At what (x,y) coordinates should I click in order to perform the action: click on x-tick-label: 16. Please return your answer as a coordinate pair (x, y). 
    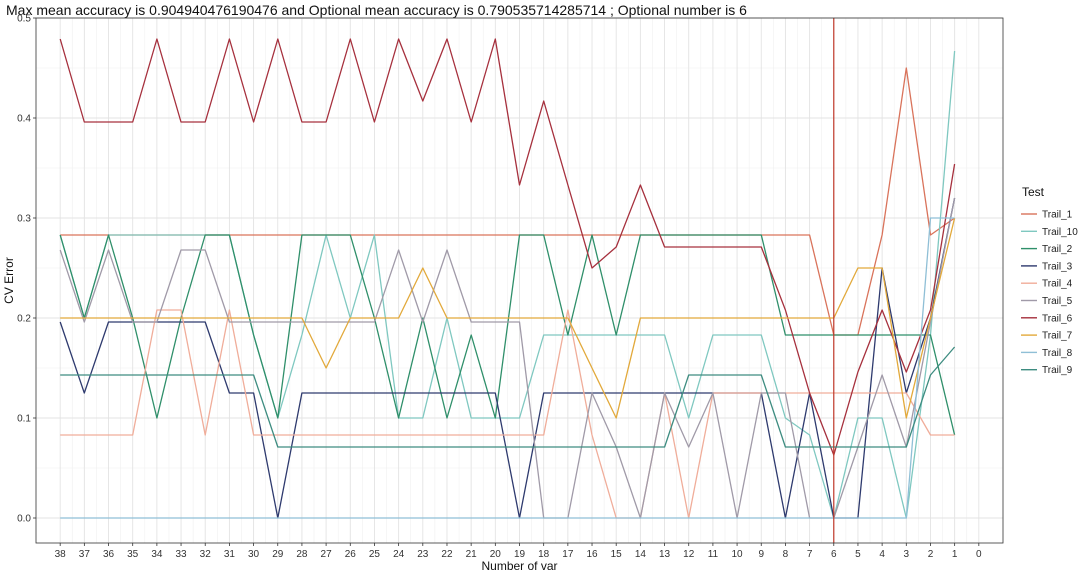
    Looking at the image, I should click on (592, 554).